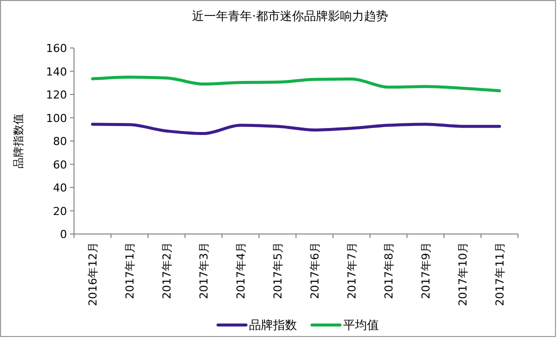  I want to click on y-tick-label: 160, so click(56, 48).